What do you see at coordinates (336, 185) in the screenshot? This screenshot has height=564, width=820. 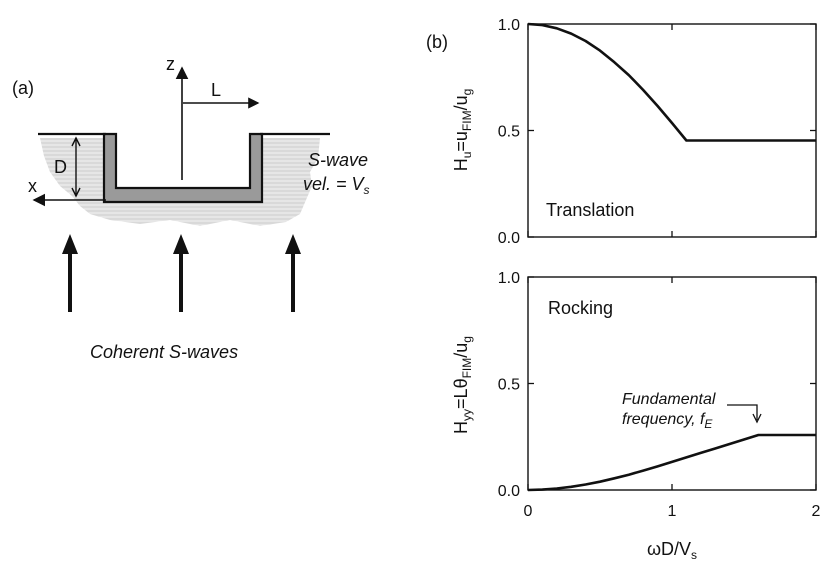 I see `swave-label-line2: vel. = Vs` at bounding box center [336, 185].